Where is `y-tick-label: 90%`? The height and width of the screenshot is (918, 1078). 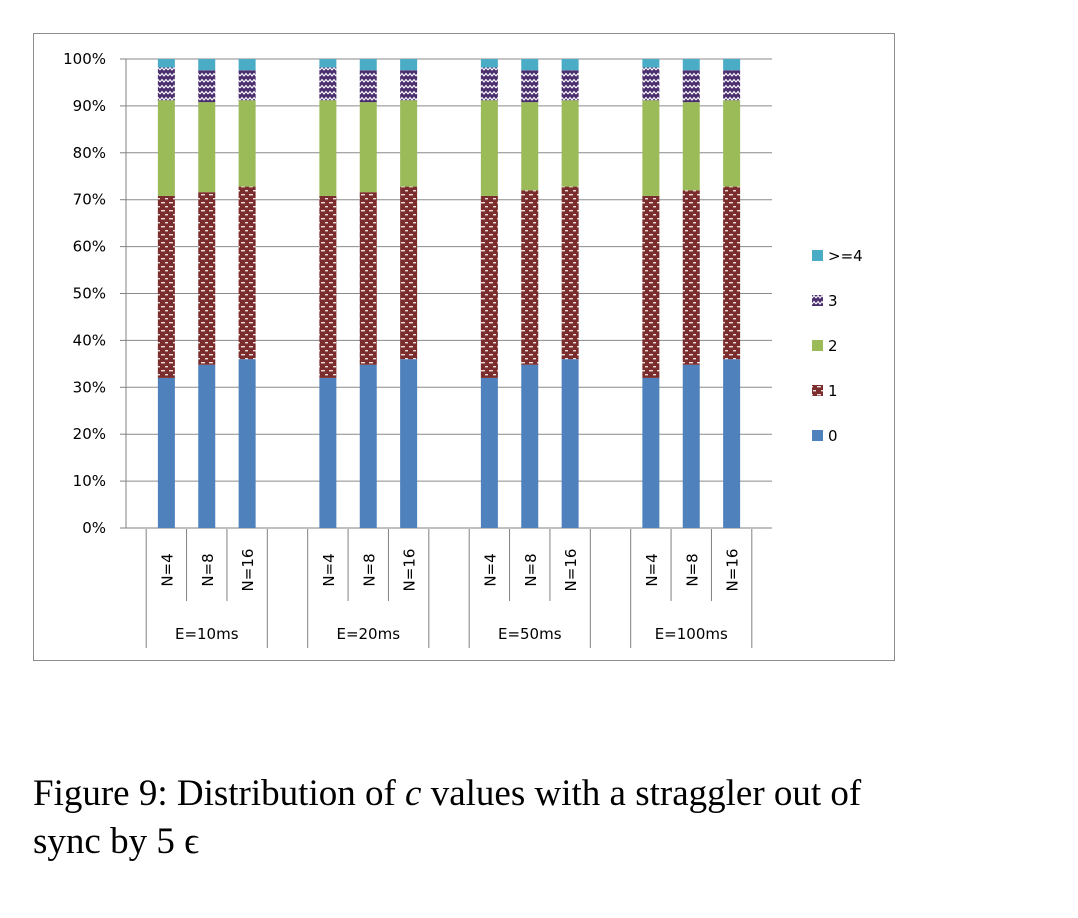
y-tick-label: 90% is located at coordinates (89, 106).